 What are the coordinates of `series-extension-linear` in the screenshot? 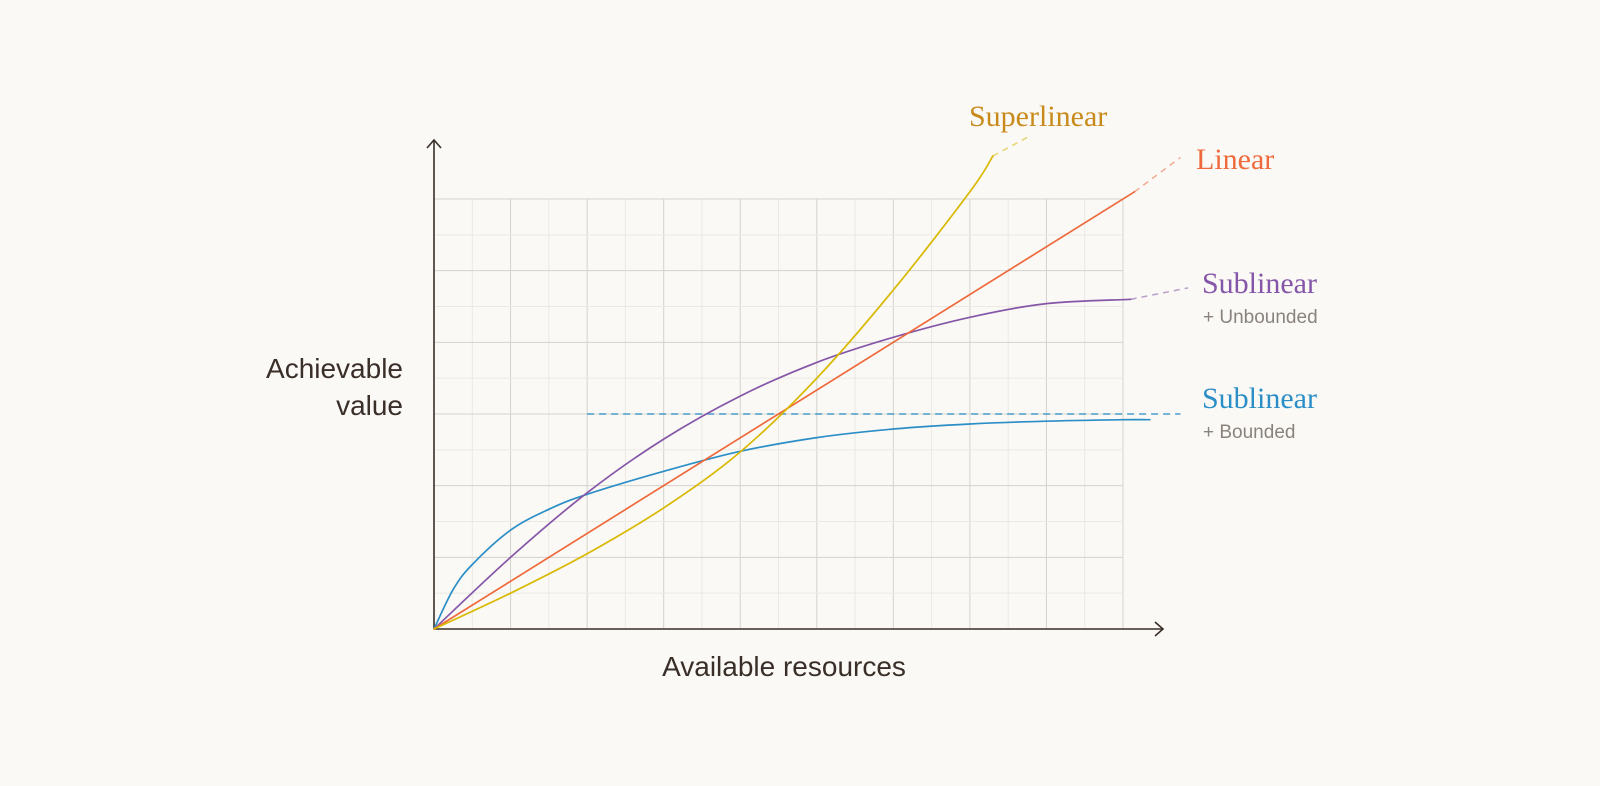 It's located at (1157, 174).